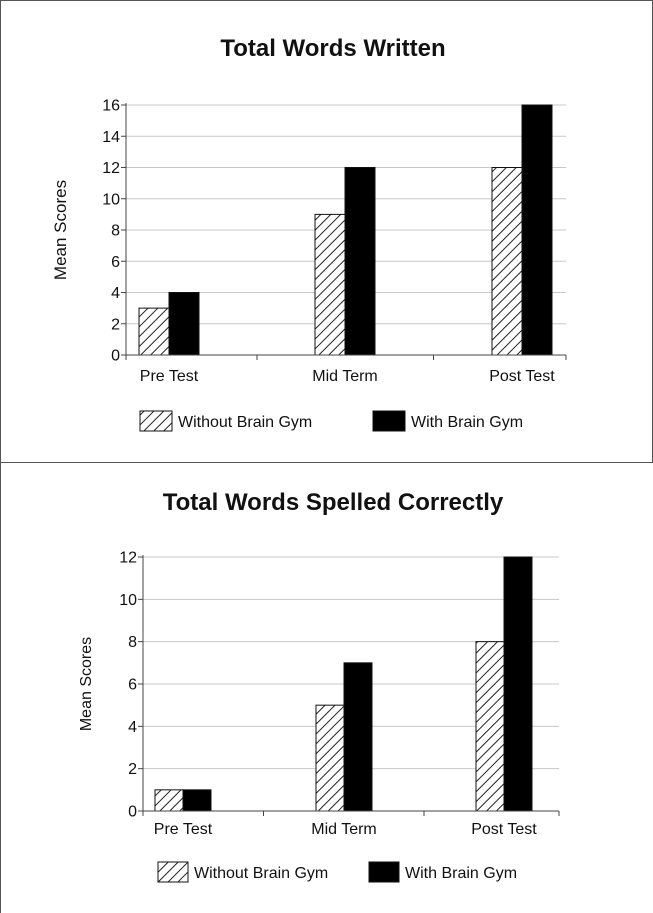 The width and height of the screenshot is (653, 913). Describe the element at coordinates (111, 137) in the screenshot. I see `y-tick-label: 14` at that location.